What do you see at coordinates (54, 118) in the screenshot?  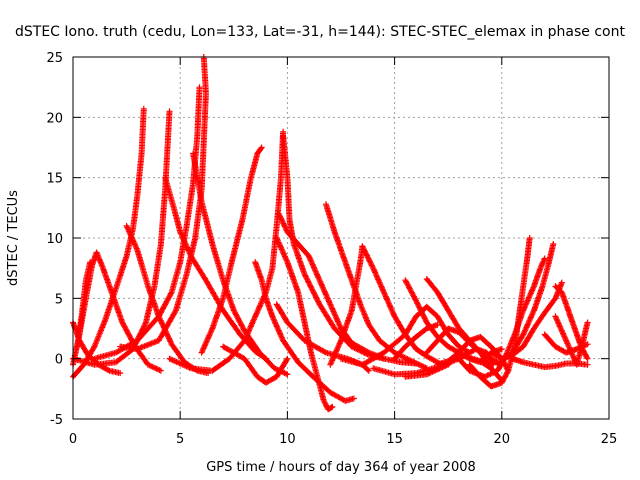 I see `y-tick-label: 20` at bounding box center [54, 118].